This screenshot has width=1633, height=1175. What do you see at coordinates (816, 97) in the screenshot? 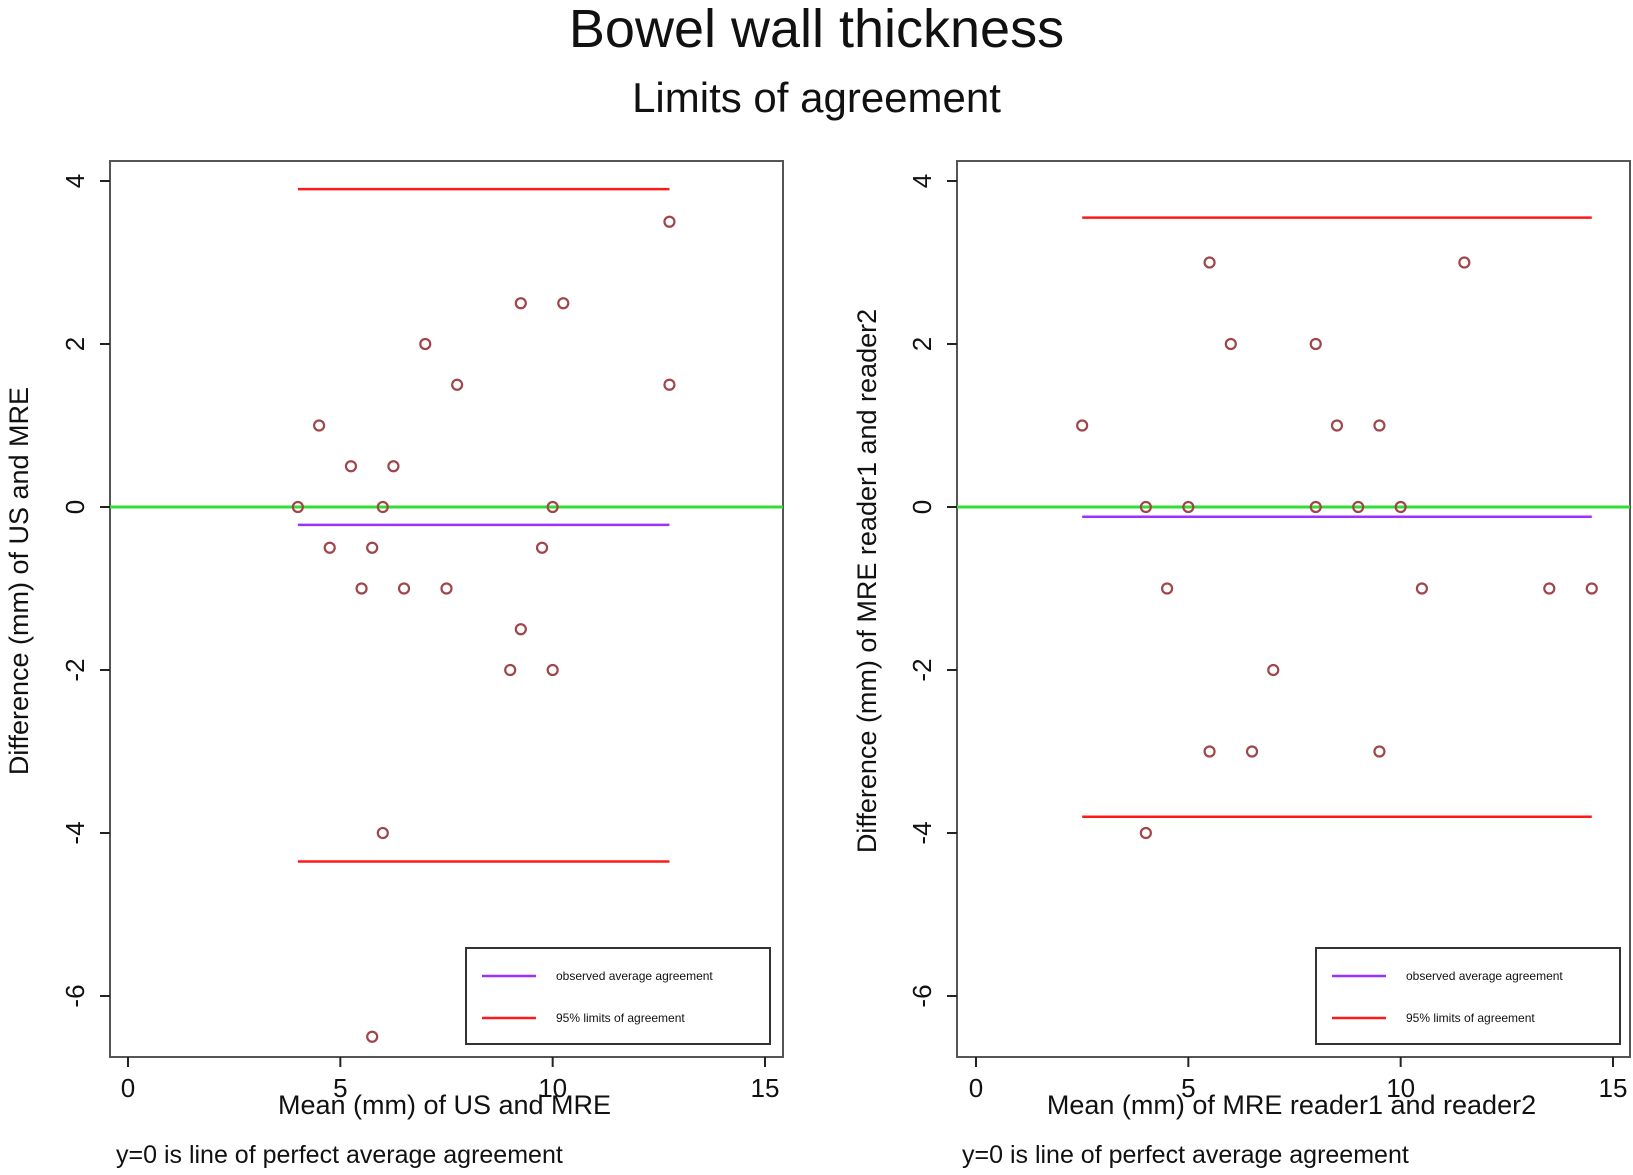
I see `chart-subtitle: Limits of agreement` at bounding box center [816, 97].